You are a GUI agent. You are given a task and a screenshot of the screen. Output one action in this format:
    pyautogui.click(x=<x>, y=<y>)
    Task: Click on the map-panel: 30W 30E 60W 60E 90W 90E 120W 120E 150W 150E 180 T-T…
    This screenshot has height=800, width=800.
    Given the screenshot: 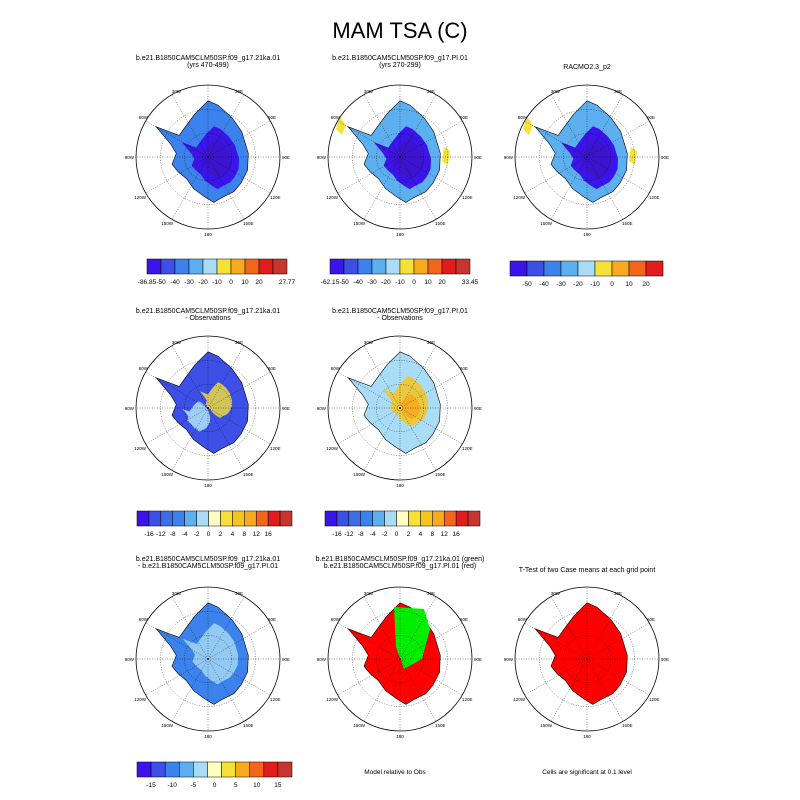 What is the action you would take?
    pyautogui.click(x=586, y=653)
    